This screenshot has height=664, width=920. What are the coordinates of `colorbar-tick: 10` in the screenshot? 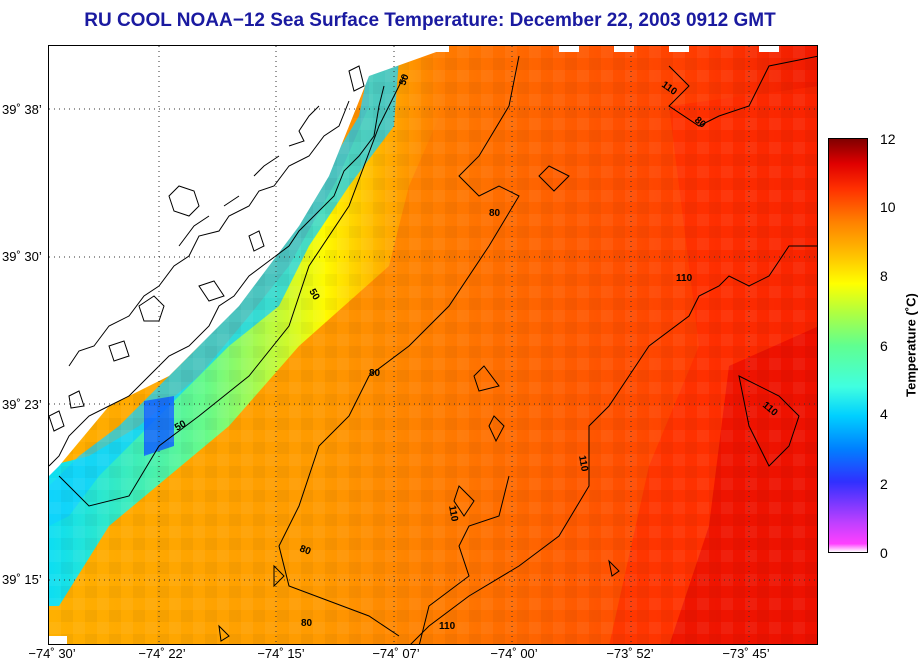 It's located at (888, 207).